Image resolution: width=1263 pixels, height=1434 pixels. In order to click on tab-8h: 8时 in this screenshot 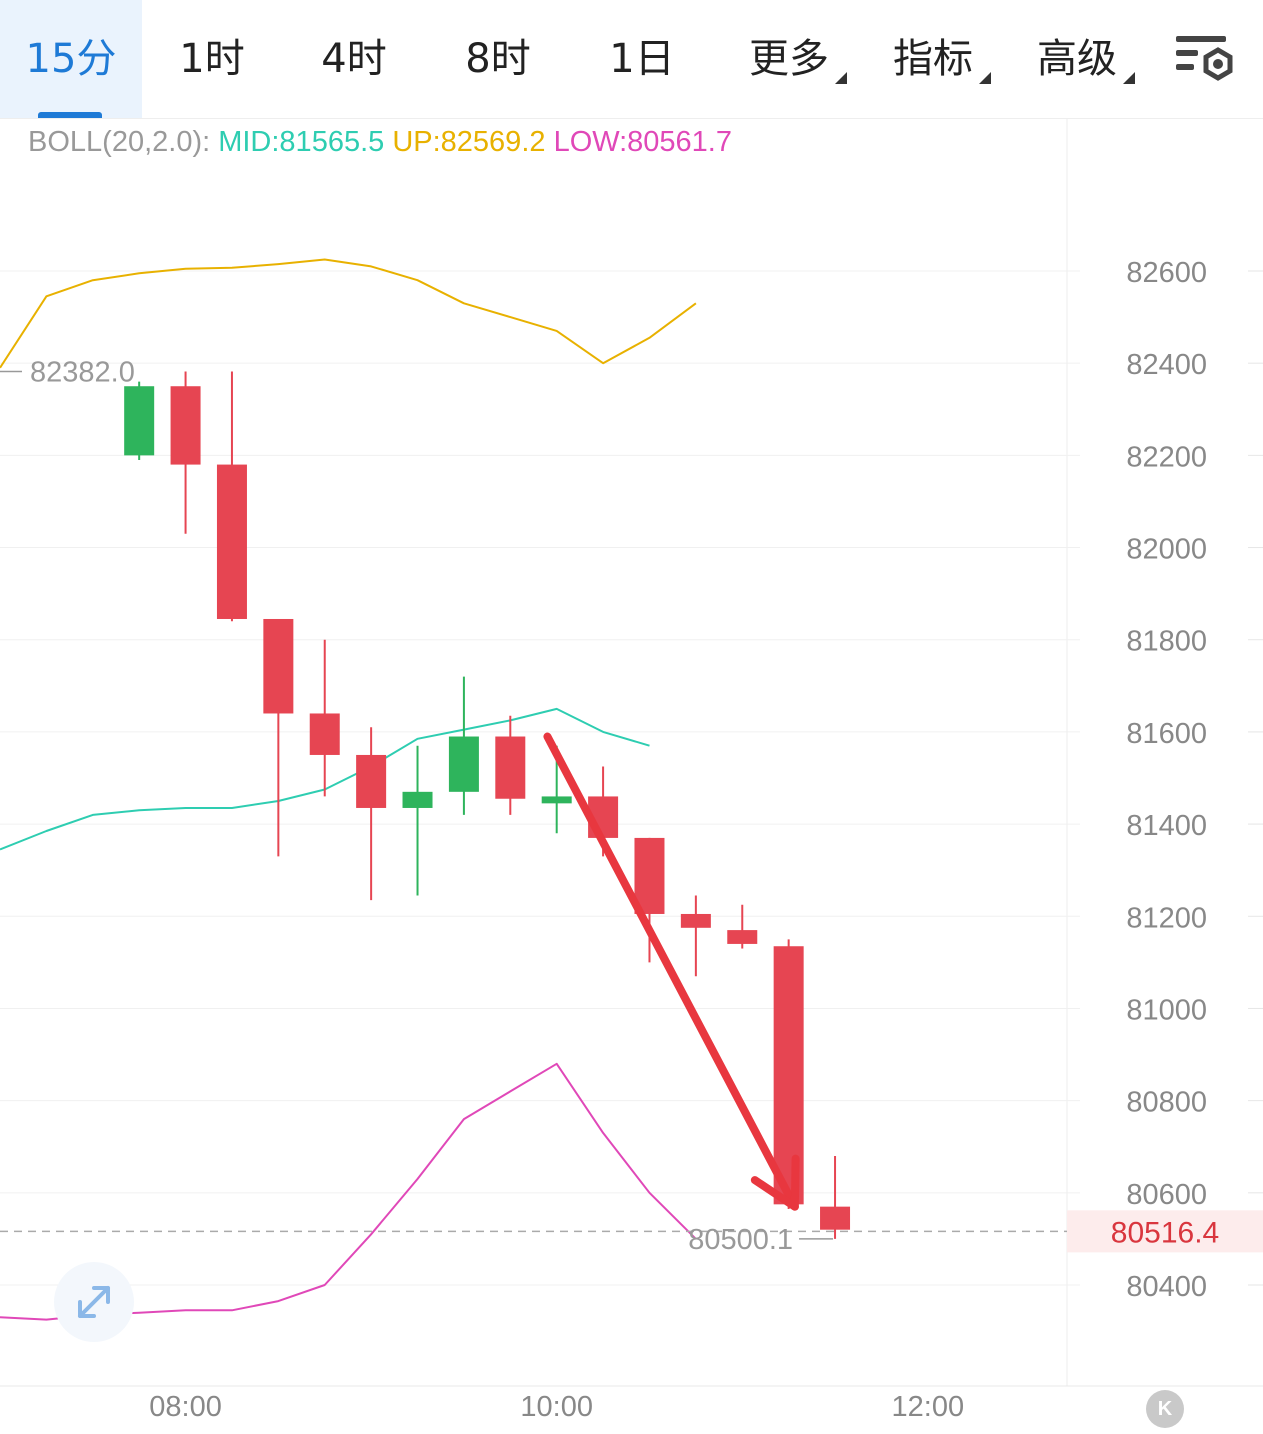, I will do `click(498, 59)`.